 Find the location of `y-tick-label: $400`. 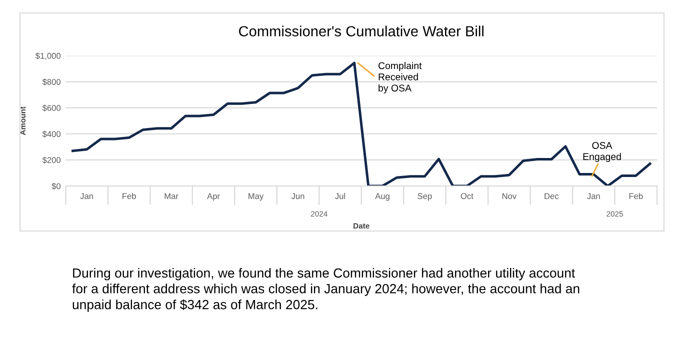

y-tick-label: $400 is located at coordinates (51, 134).